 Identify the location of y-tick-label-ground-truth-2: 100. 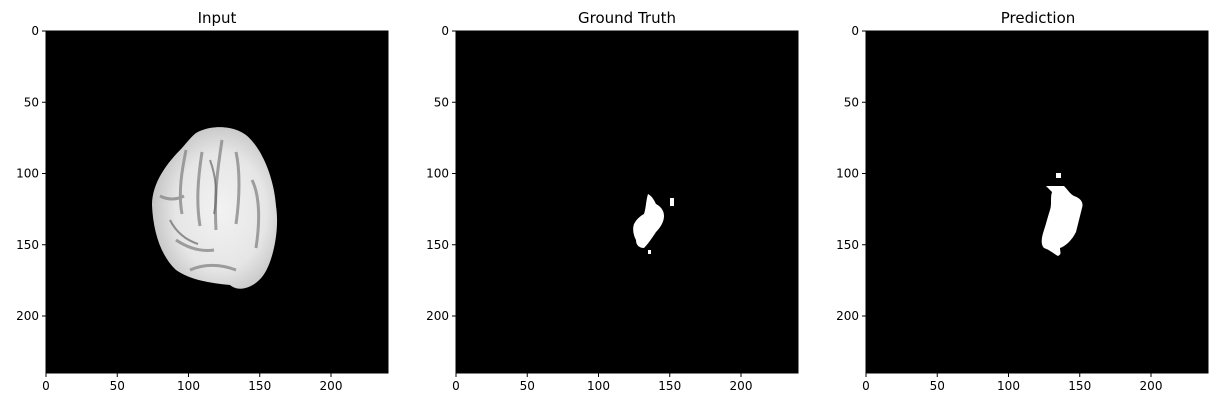
(437, 174).